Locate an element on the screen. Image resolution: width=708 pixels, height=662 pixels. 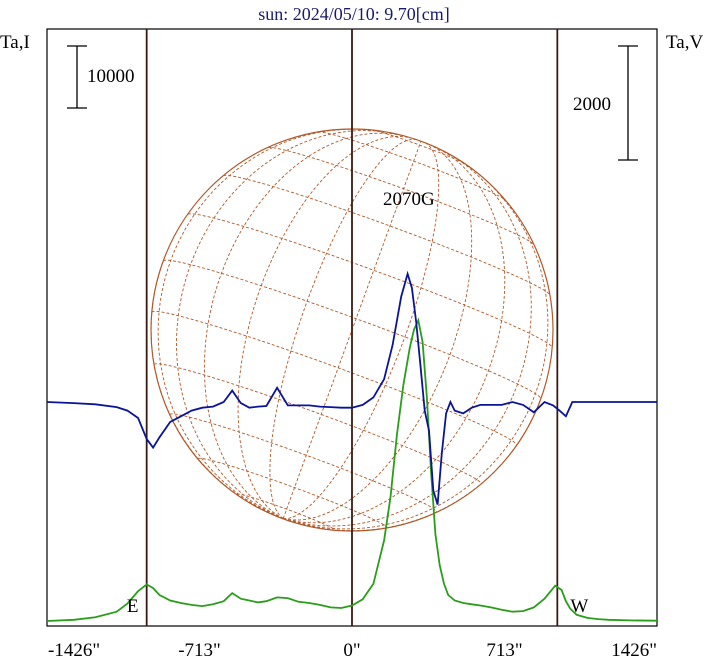
x-tick-label: -1426" is located at coordinates (74, 650).